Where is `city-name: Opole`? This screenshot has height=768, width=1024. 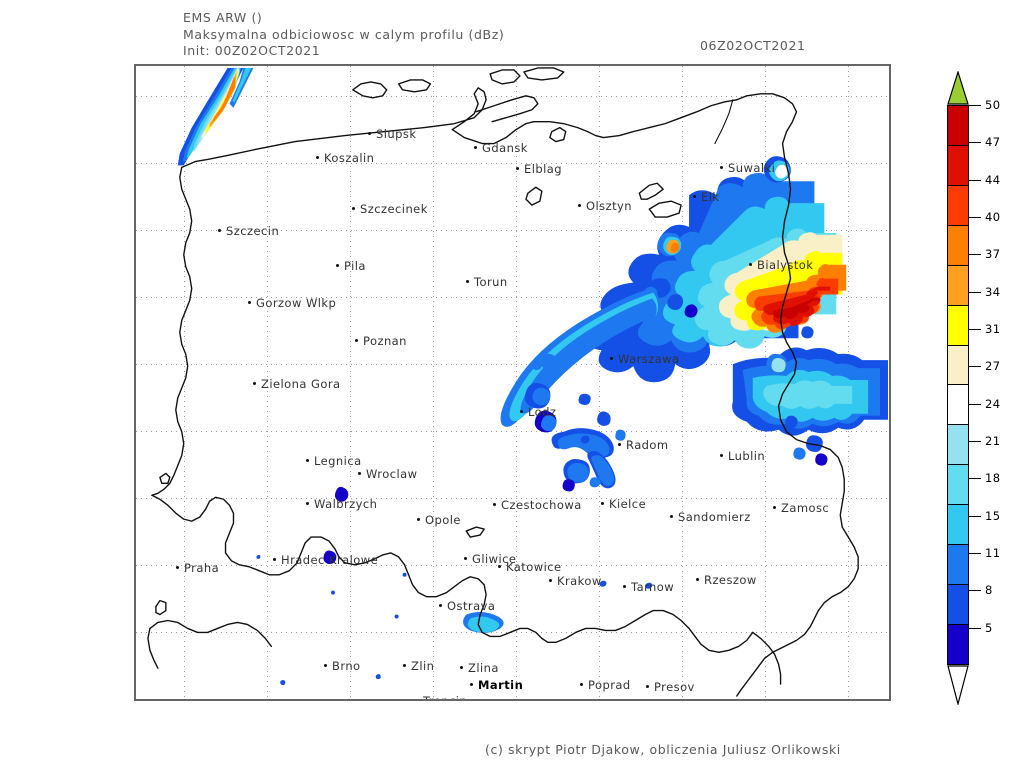
city-name: Opole is located at coordinates (443, 520).